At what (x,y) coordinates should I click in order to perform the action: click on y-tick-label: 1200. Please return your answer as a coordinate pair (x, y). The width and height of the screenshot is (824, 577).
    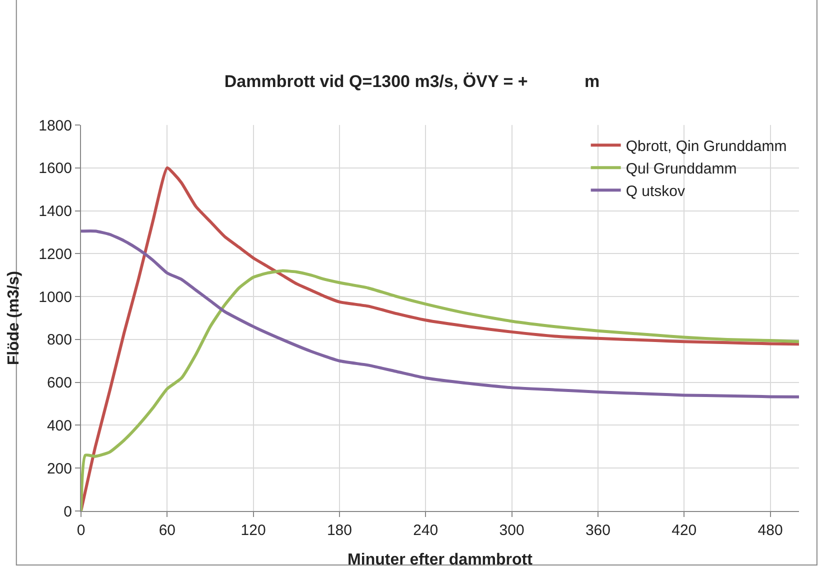
    Looking at the image, I should click on (55, 254).